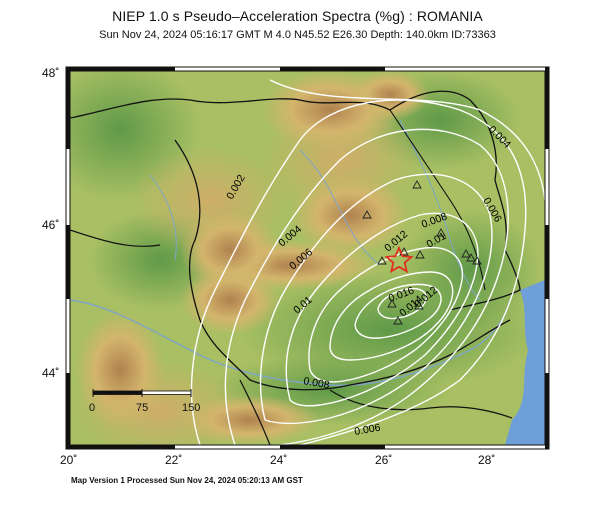 This screenshot has width=595, height=514. I want to click on scale-label: 75, so click(142, 408).